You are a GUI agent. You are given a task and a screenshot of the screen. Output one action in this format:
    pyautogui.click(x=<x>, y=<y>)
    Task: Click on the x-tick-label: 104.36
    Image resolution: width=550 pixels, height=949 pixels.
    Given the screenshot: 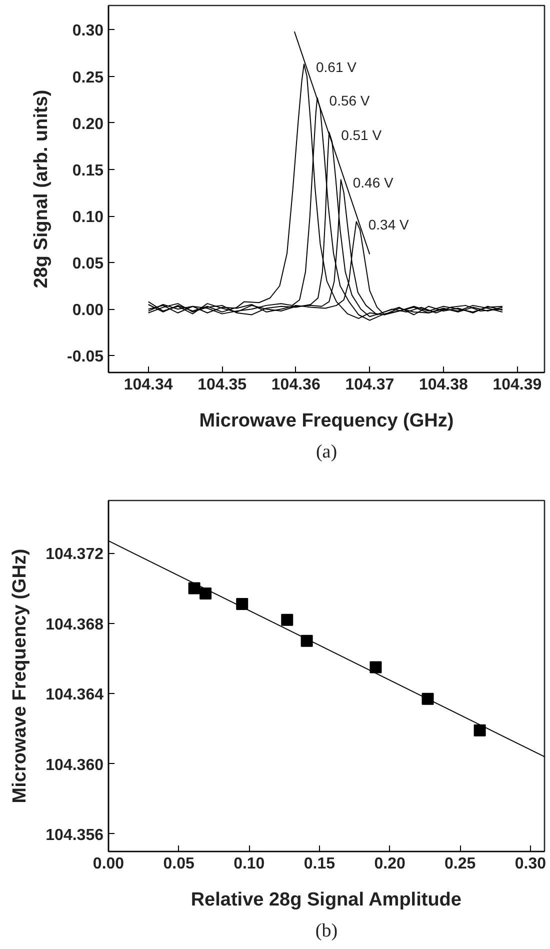 What is the action you would take?
    pyautogui.click(x=295, y=385)
    